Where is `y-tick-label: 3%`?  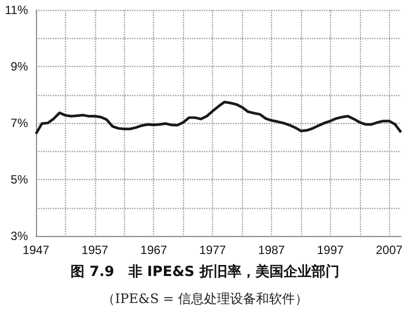
y-tick-label: 3% is located at coordinates (19, 236).